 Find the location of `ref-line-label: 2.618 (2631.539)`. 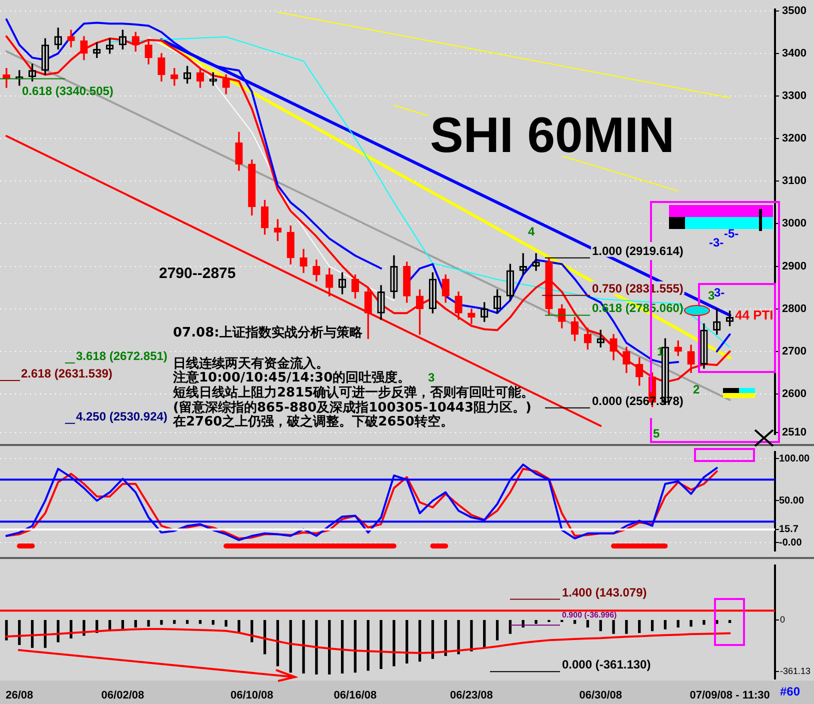

ref-line-label: 2.618 (2631.539) is located at coordinates (66, 373).